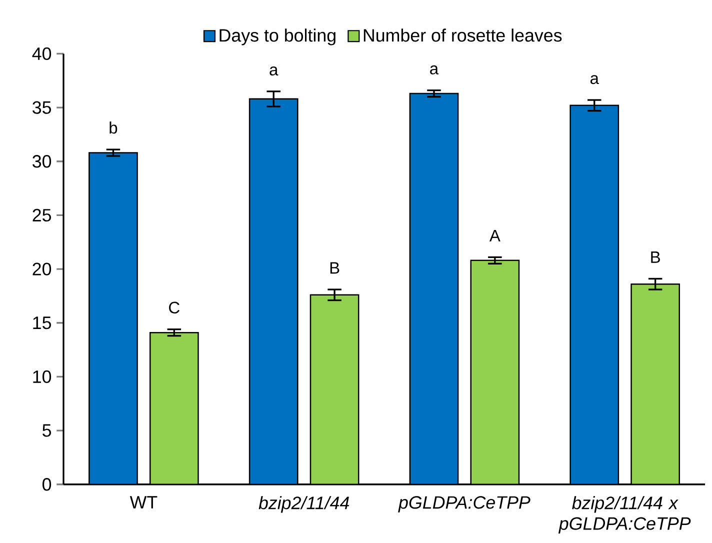 The width and height of the screenshot is (712, 543). I want to click on y-tick-label: 25, so click(41, 215).